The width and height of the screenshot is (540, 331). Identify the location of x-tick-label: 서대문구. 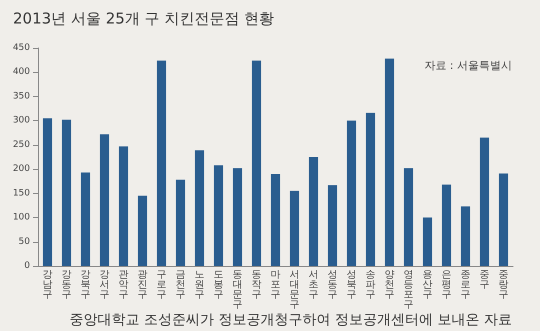
(295, 290).